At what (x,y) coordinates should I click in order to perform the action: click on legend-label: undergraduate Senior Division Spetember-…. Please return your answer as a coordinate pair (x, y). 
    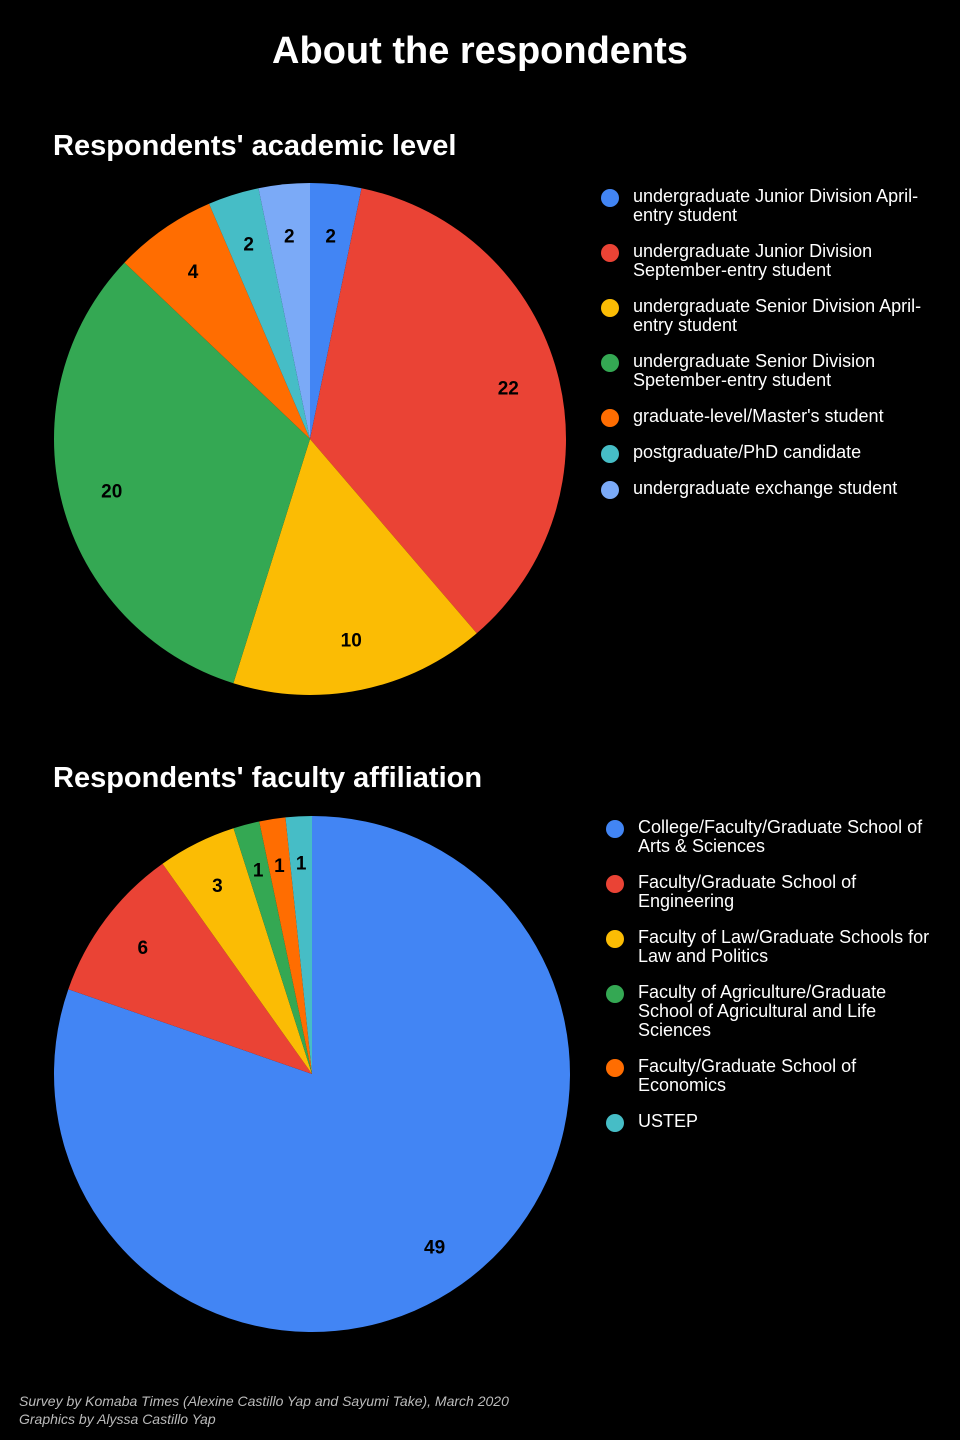
    Looking at the image, I should click on (754, 370).